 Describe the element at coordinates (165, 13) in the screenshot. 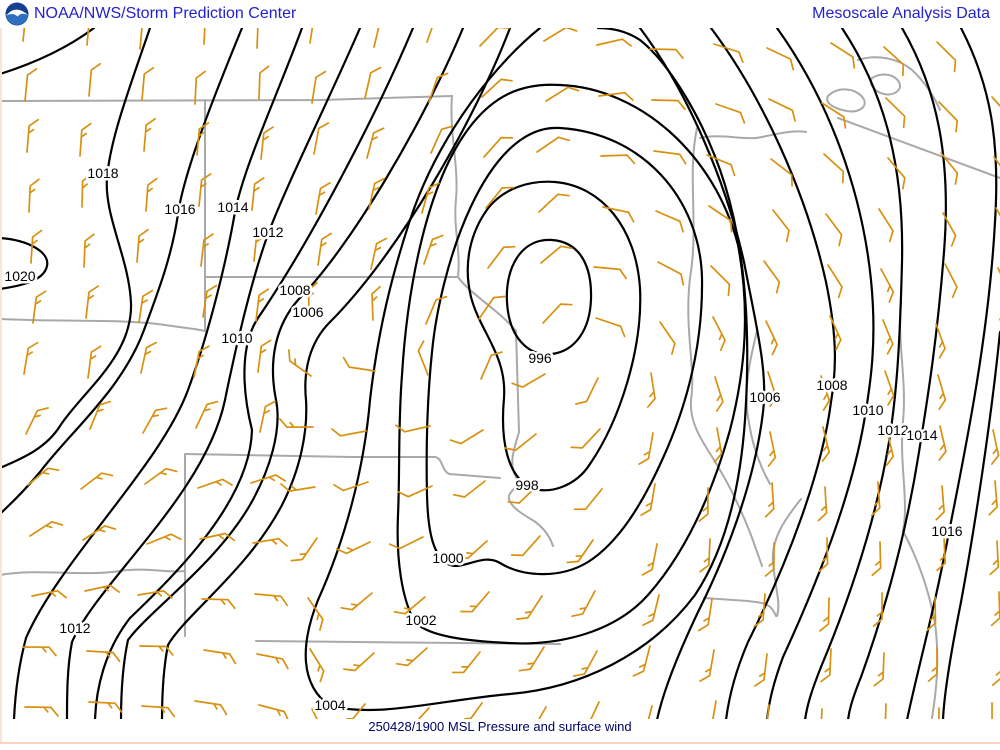

I see `site-title-link: NOAA/NWS/Storm Prediction Center` at that location.